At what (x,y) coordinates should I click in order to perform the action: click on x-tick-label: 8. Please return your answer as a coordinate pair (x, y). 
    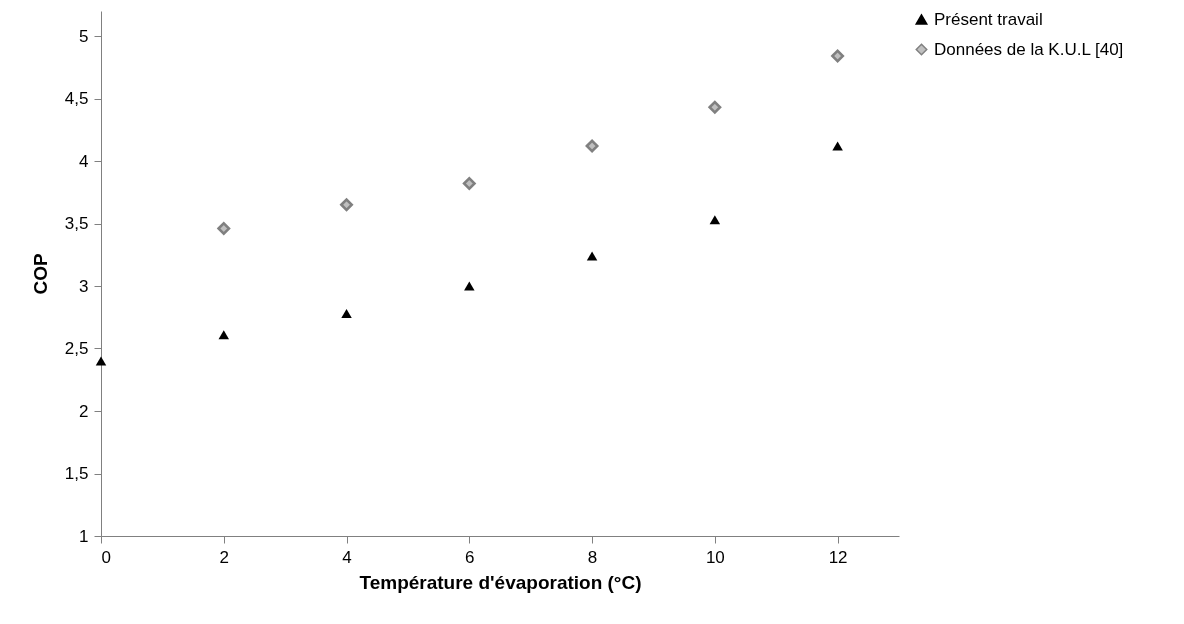
    Looking at the image, I should click on (592, 557).